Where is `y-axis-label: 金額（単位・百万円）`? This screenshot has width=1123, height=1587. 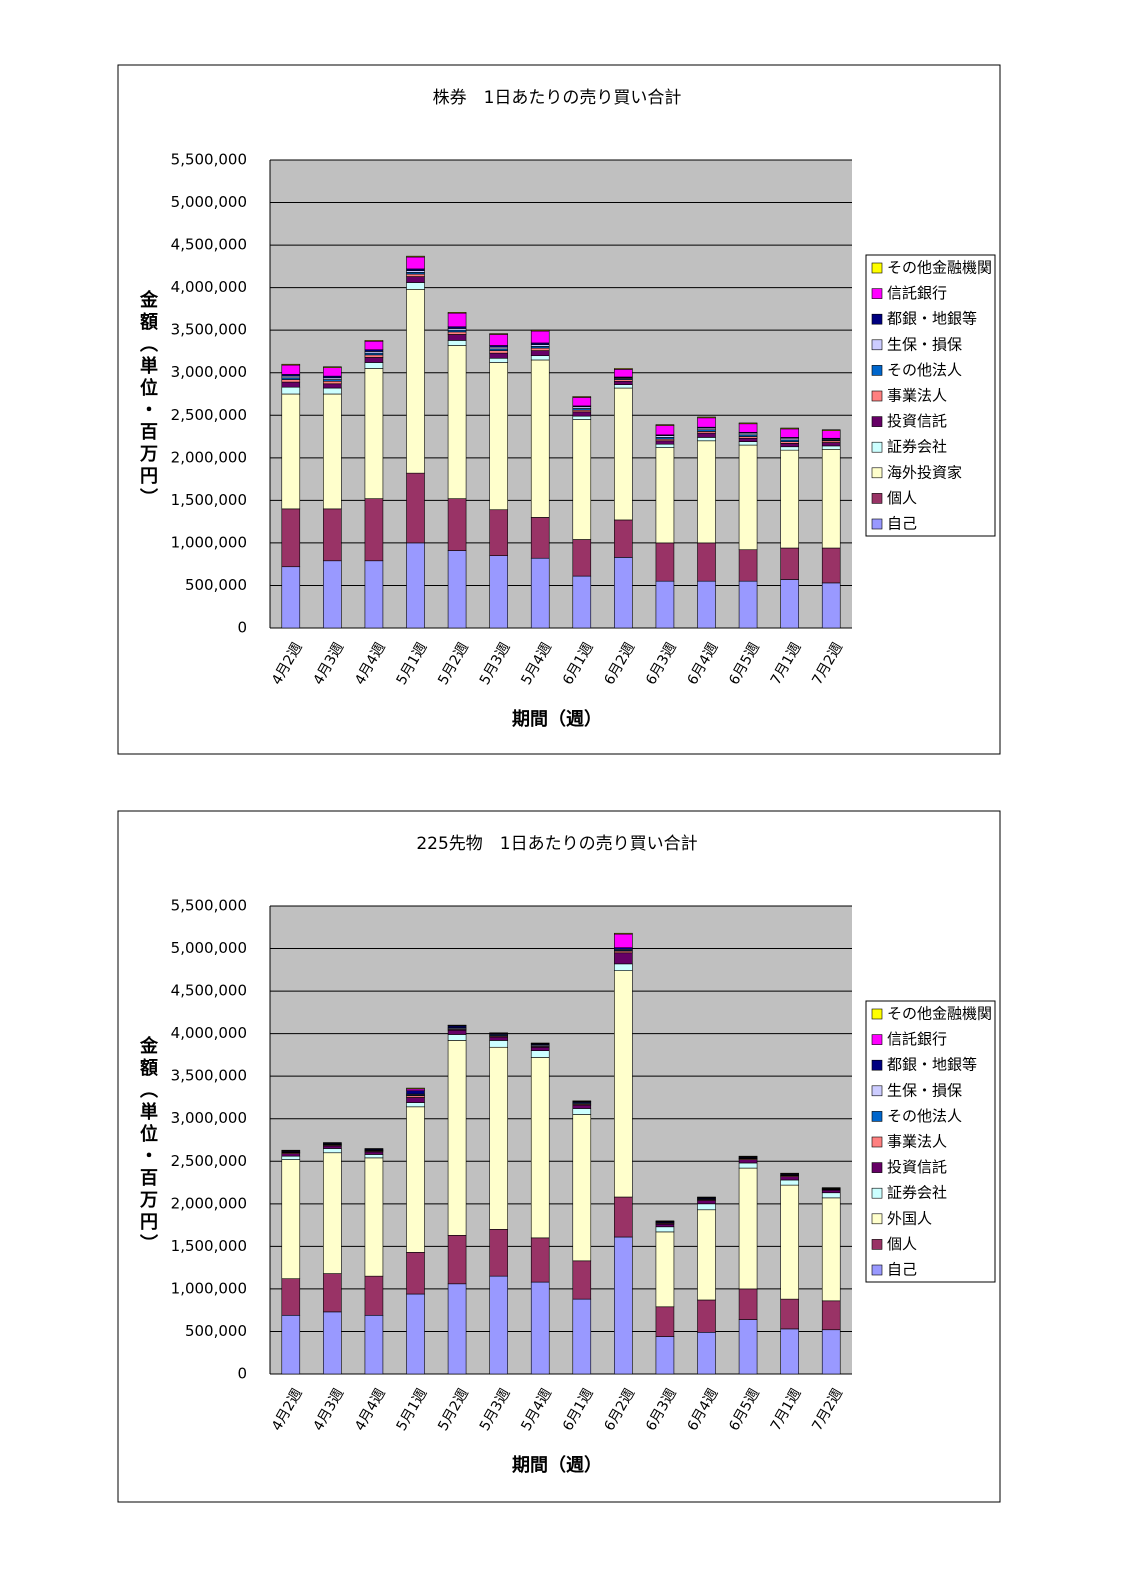 y-axis-label: 金額（単位・百万円） is located at coordinates (148, 1145).